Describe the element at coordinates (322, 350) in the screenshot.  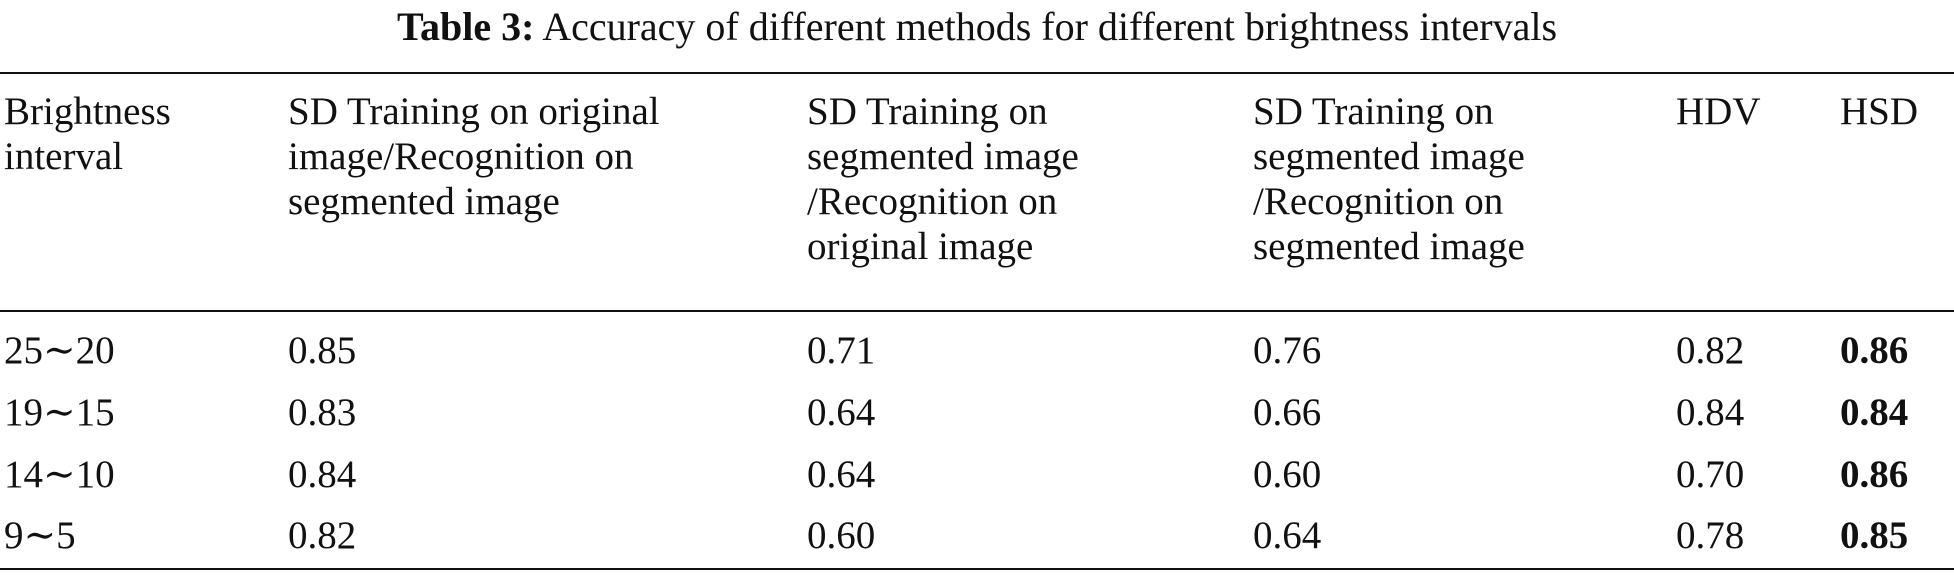
I see `cell-sd-orig-seg: 0.85` at that location.